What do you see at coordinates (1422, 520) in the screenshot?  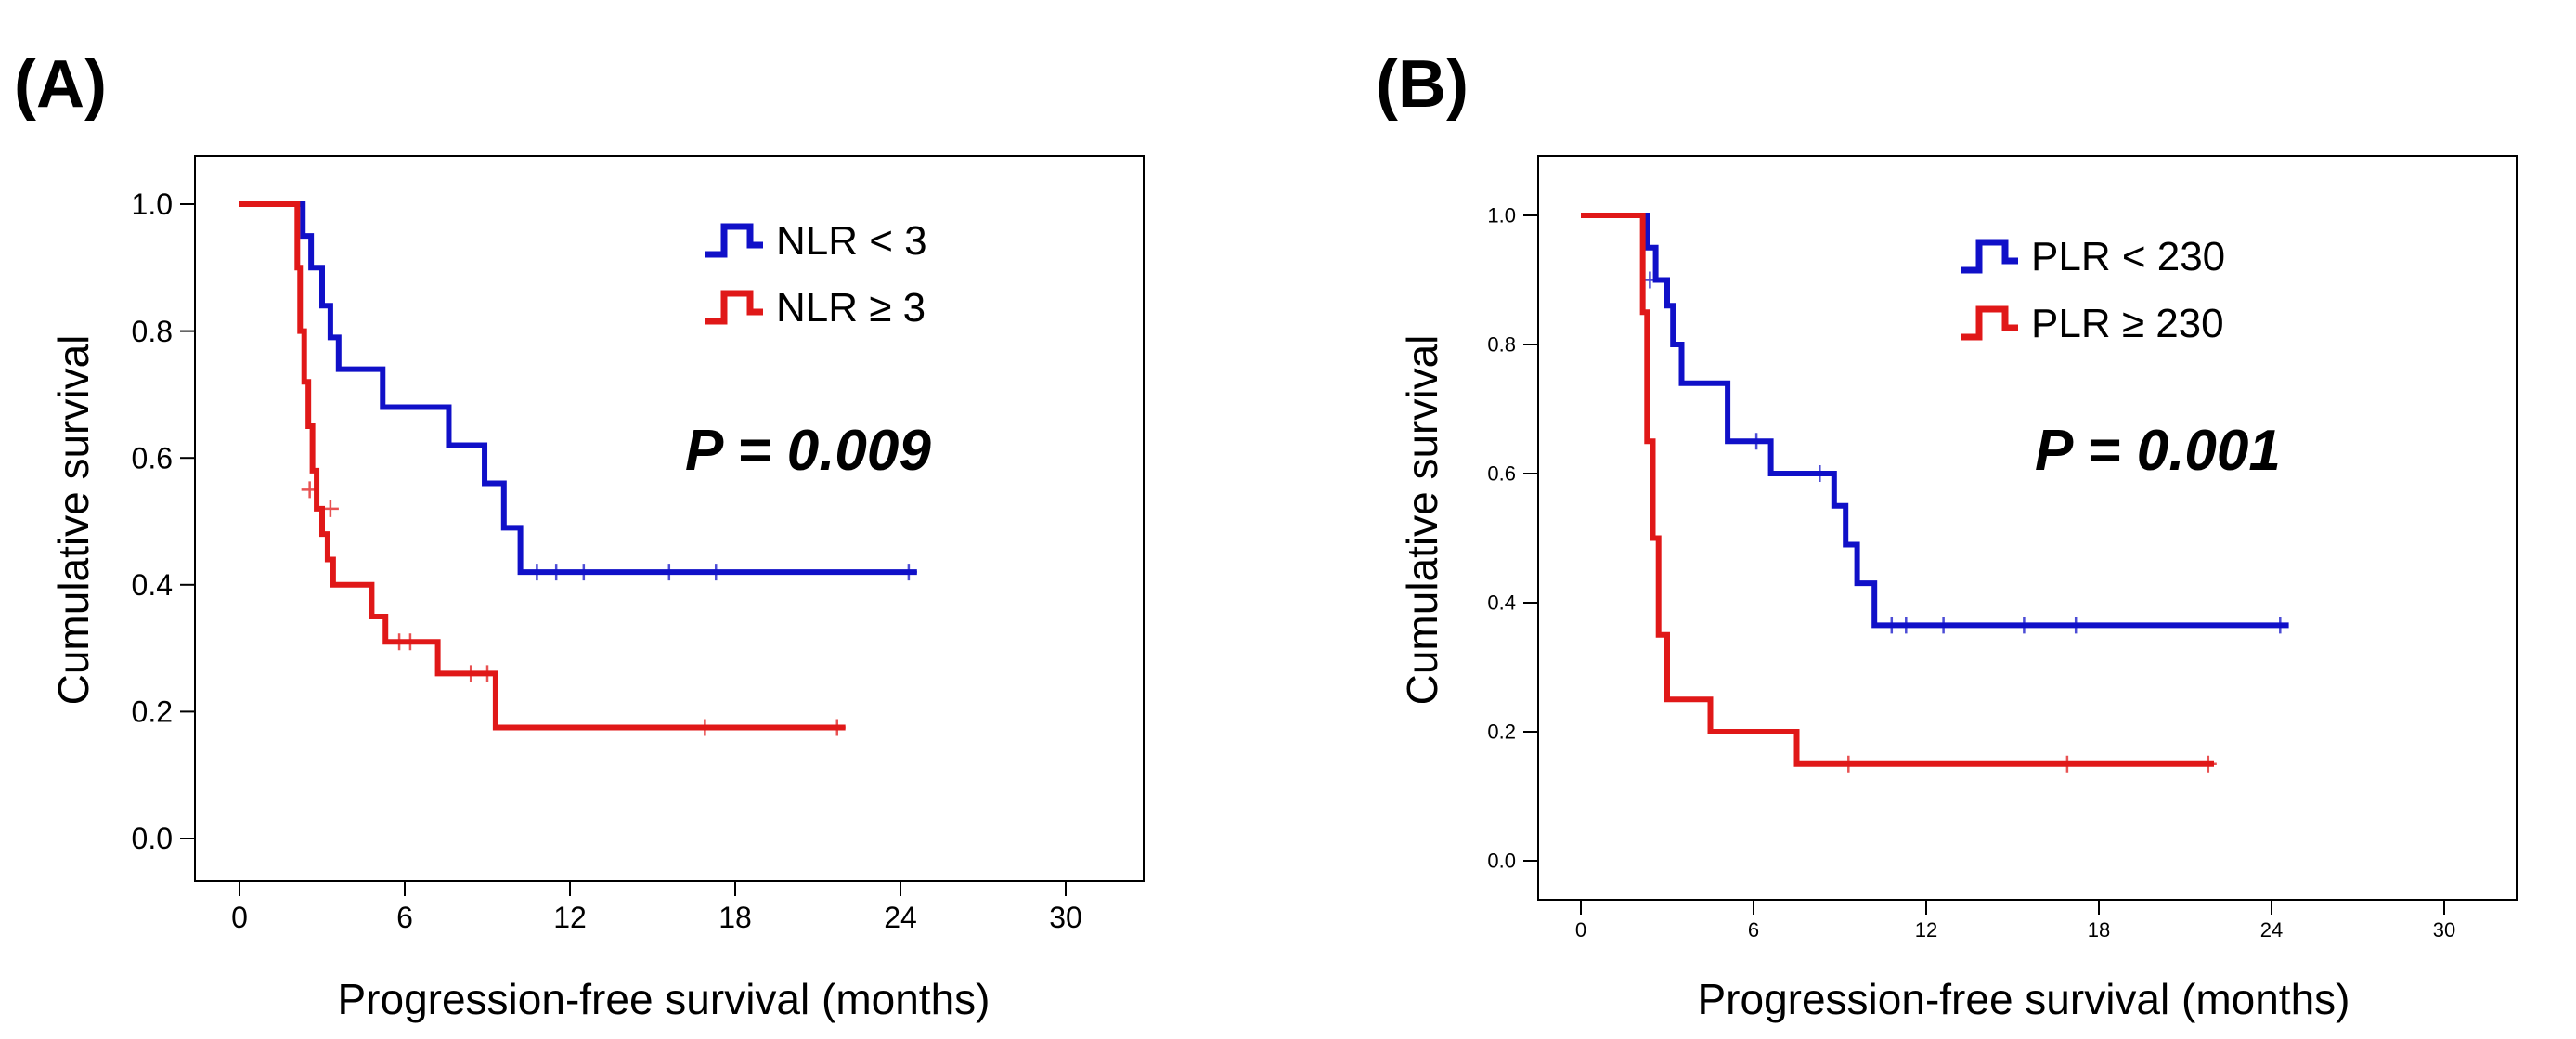 I see `y-axis-label-b: Cumulative survival` at bounding box center [1422, 520].